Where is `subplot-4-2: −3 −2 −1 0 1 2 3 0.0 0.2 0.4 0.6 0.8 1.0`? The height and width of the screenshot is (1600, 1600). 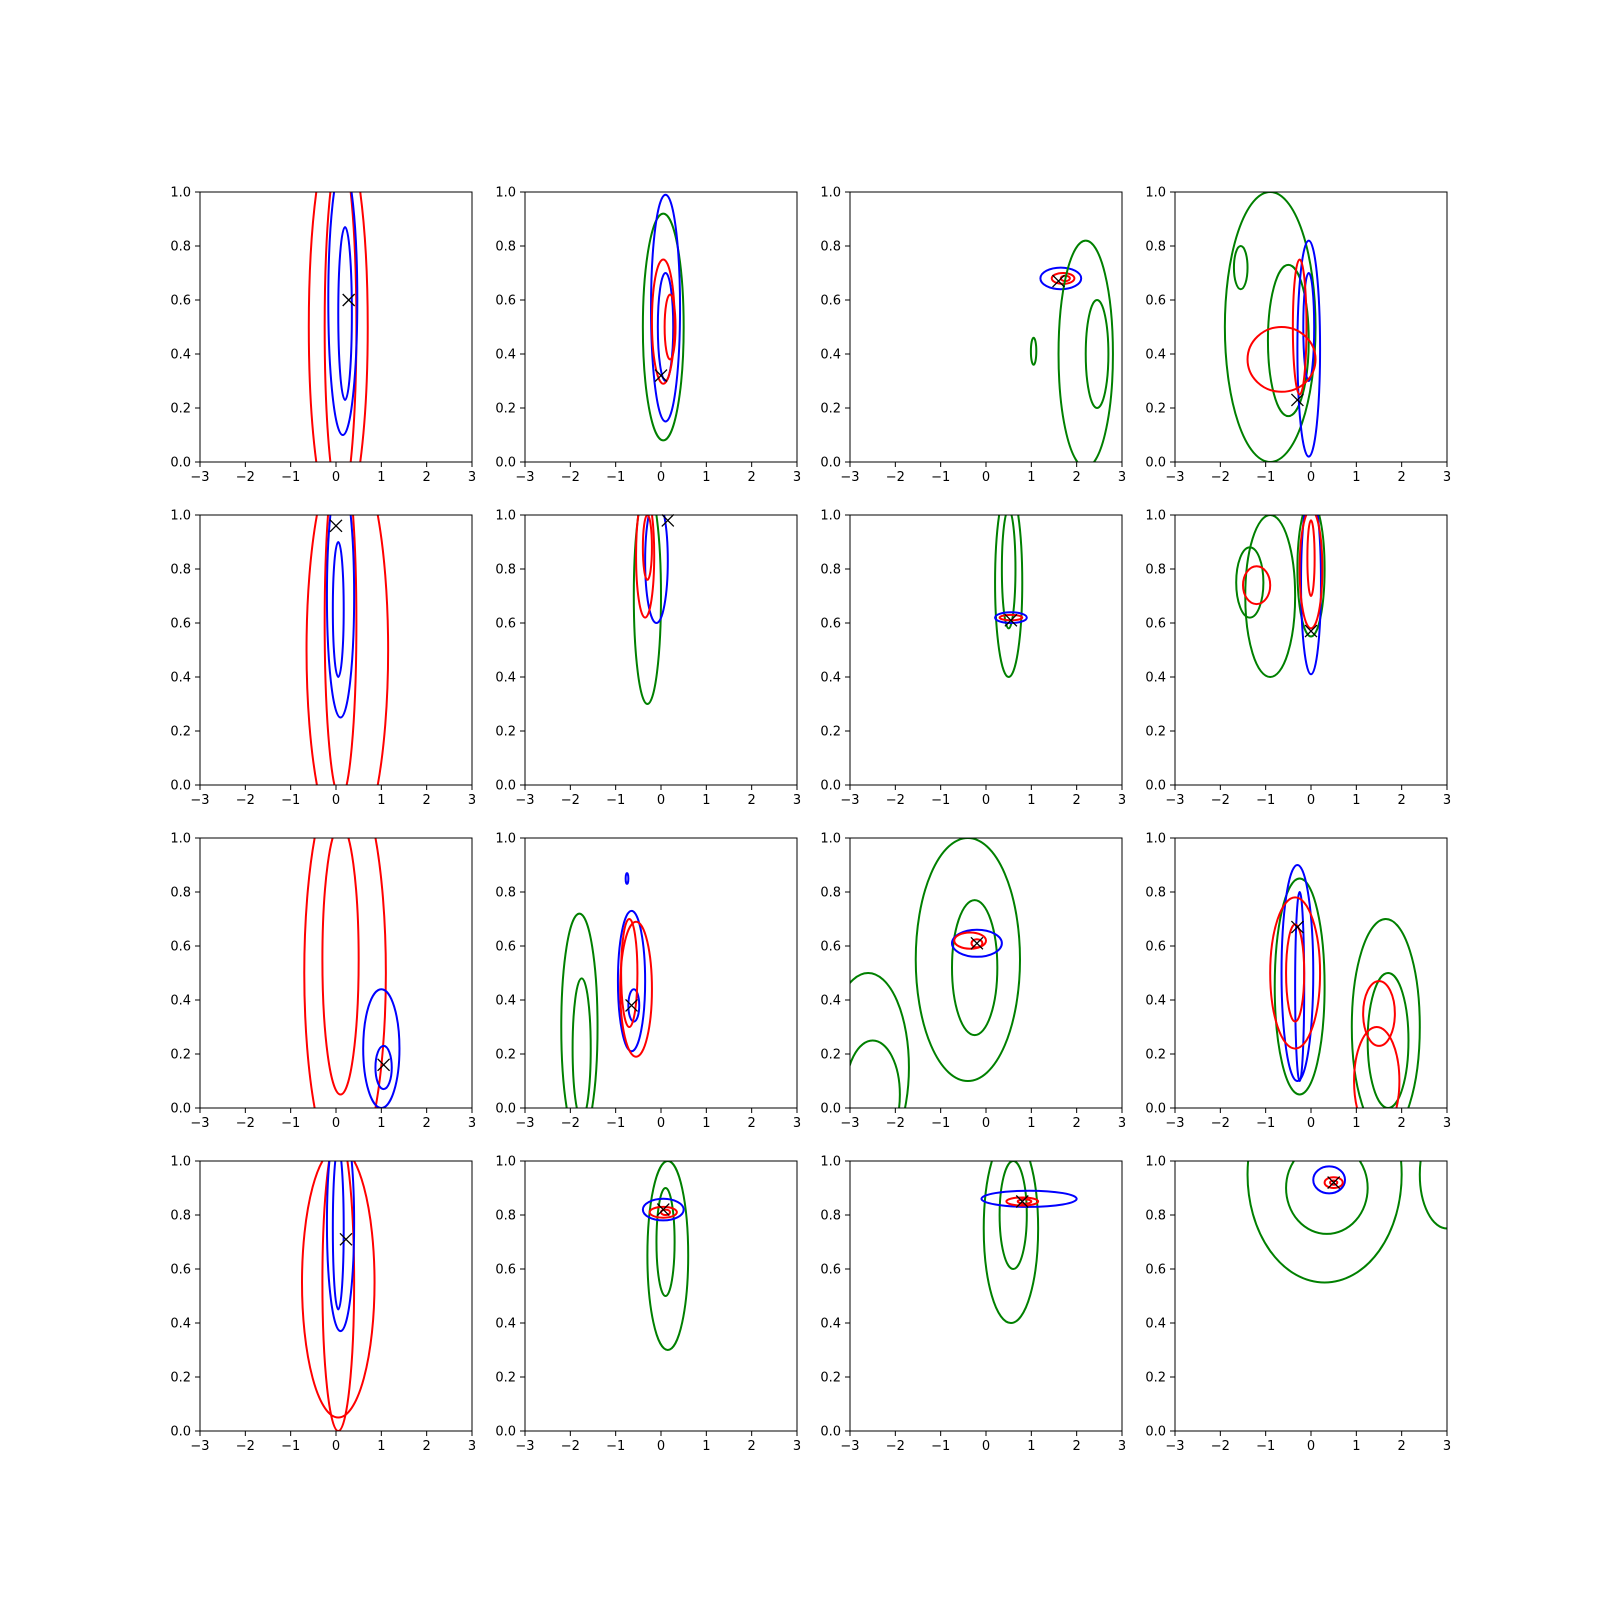
subplot-4-2: −3 −2 −1 0 1 2 3 0.0 0.2 0.4 0.6 0.8 1.0 is located at coordinates (648, 1305).